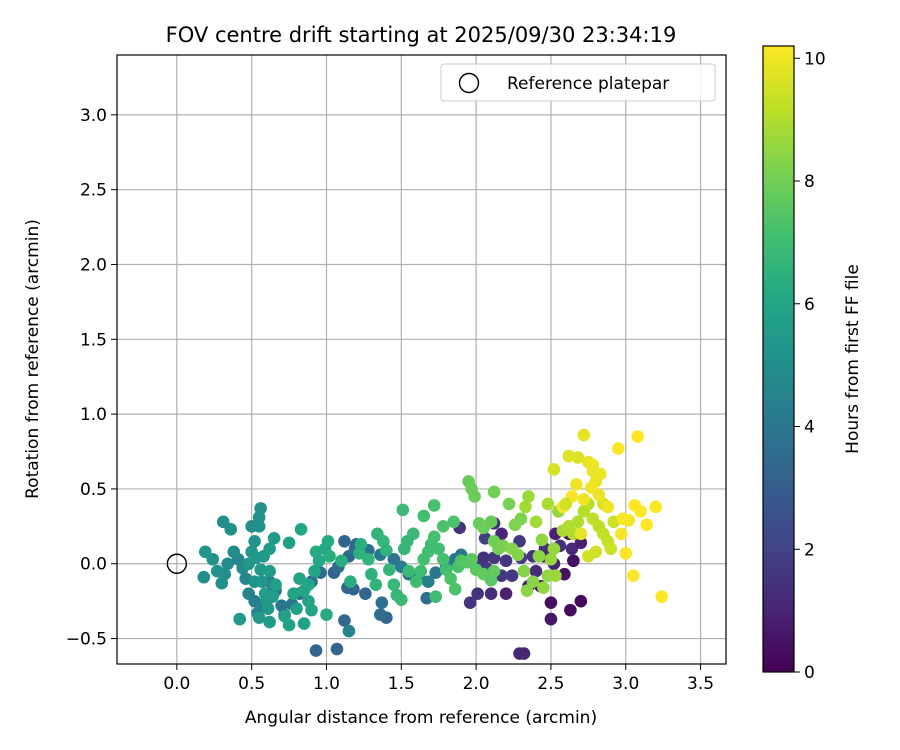 This screenshot has width=900, height=750. Describe the element at coordinates (86, 640) in the screenshot. I see `y-tick-label-0: −0.5` at that location.